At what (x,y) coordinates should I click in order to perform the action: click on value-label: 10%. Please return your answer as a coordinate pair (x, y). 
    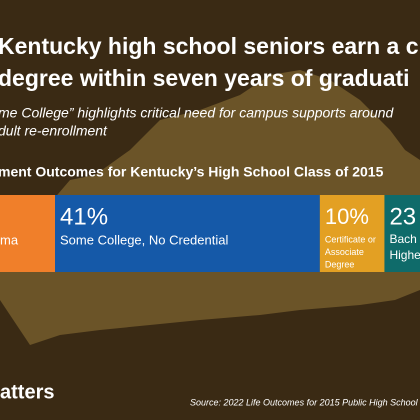
    Looking at the image, I should click on (347, 216).